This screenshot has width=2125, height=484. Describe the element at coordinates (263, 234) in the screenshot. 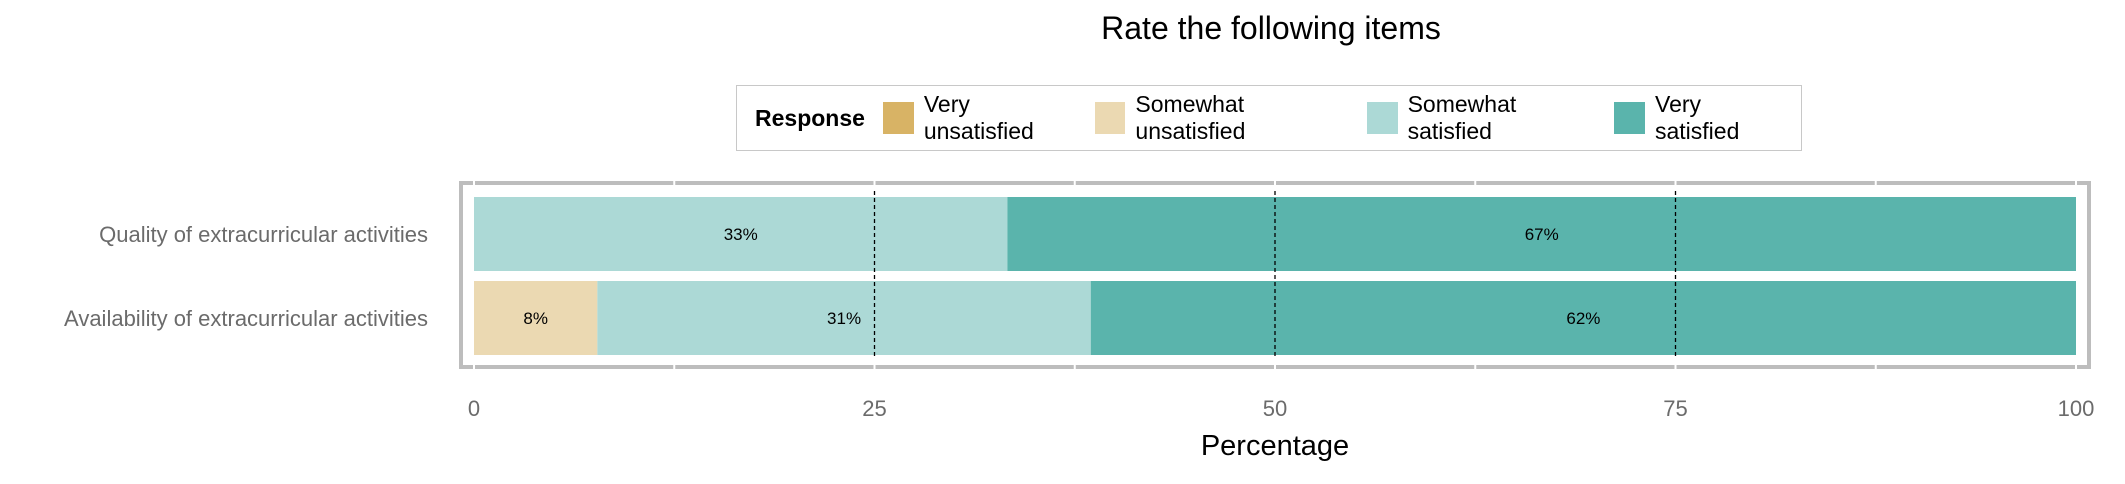

I see `y-tick-label: Quality of extracurricular activities` at that location.